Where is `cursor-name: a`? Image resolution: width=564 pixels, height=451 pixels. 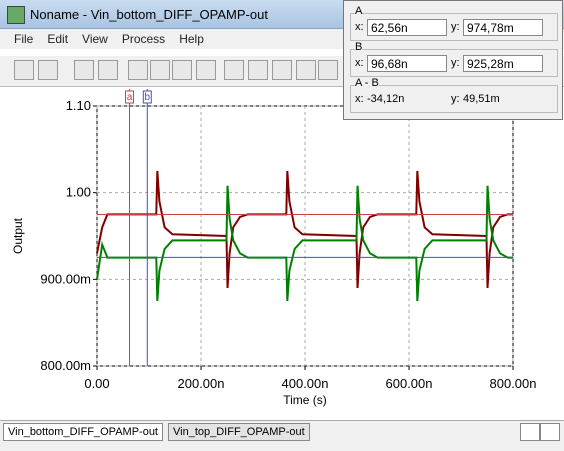 cursor-name: a is located at coordinates (130, 97).